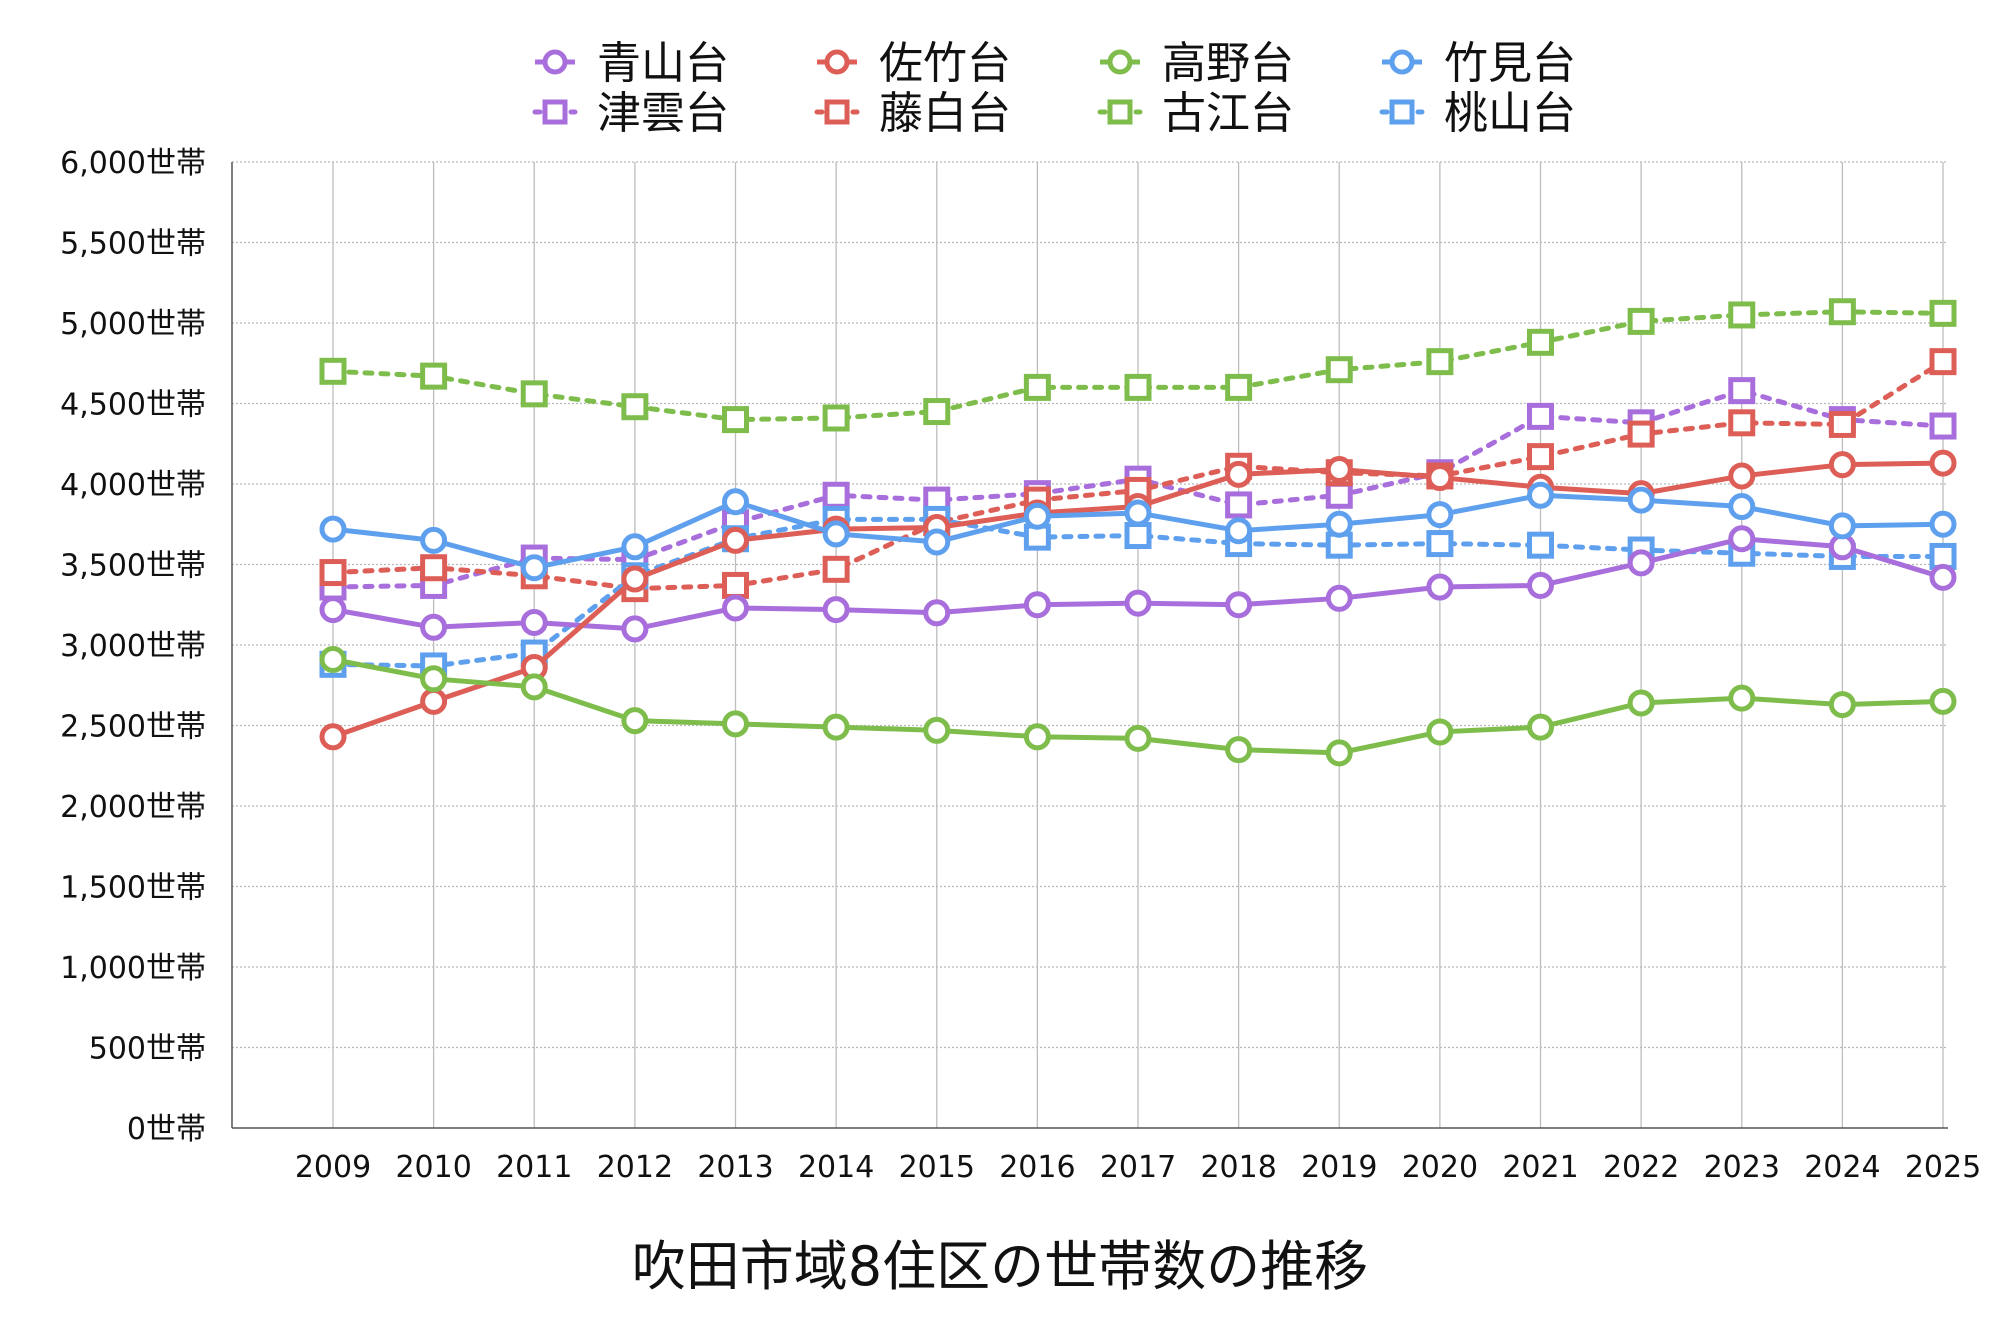 This screenshot has width=2000, height=1337. I want to click on x-tick-label: 2021, so click(1540, 1167).